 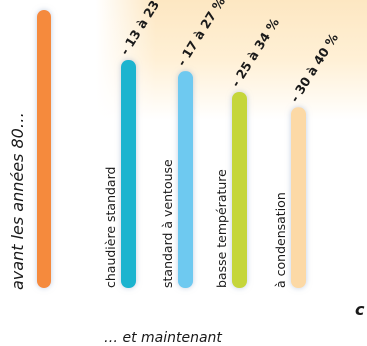 I want to click on savings-label-1: - 13 à 23 %, so click(x=144, y=29).